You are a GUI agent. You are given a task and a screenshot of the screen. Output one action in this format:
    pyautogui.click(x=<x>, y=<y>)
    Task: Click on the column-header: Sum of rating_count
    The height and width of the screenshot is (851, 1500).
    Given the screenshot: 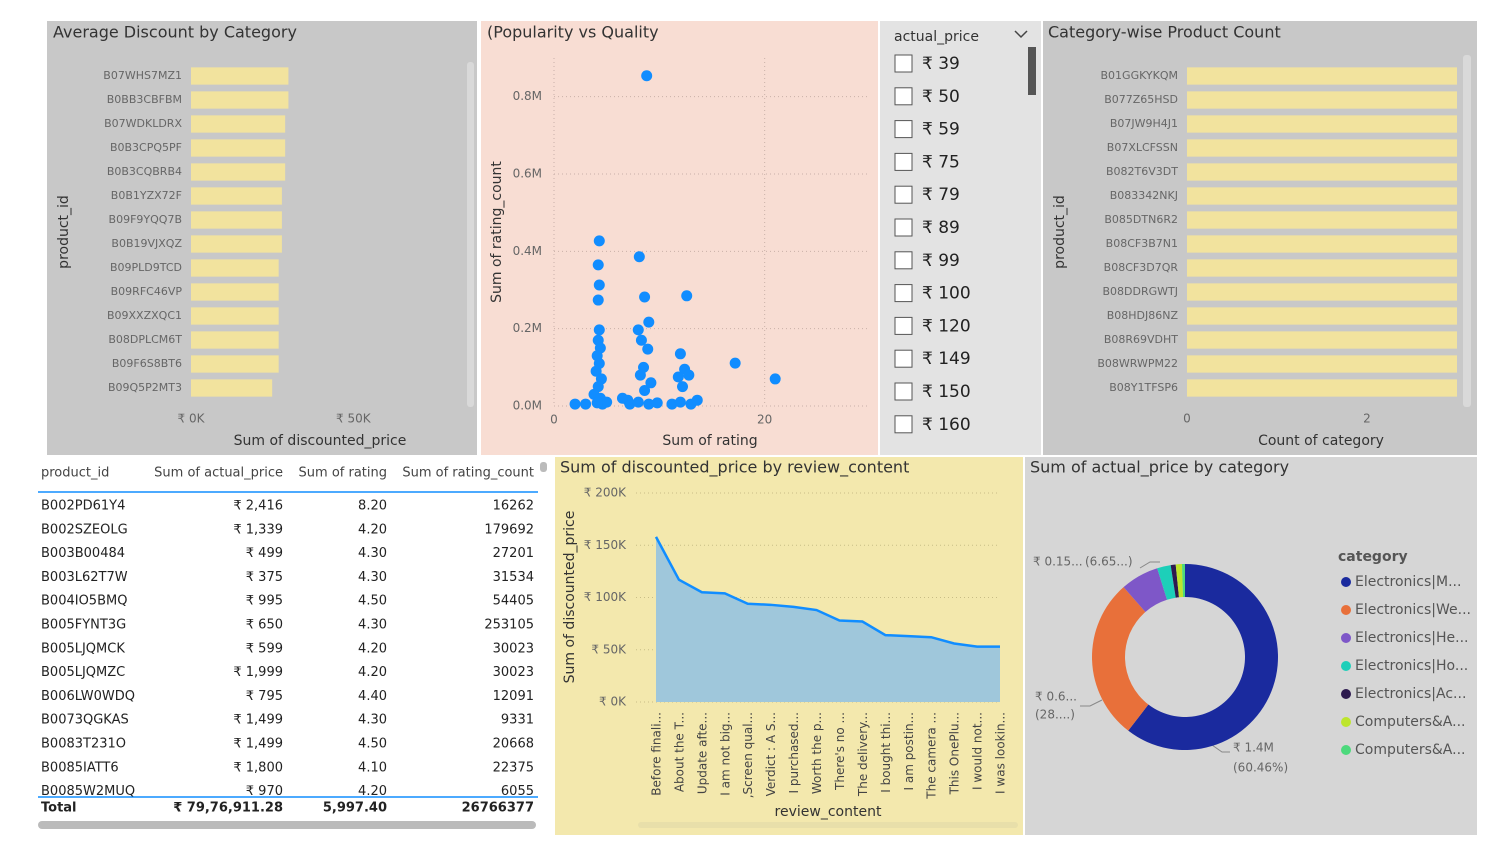 What is the action you would take?
    pyautogui.click(x=468, y=473)
    